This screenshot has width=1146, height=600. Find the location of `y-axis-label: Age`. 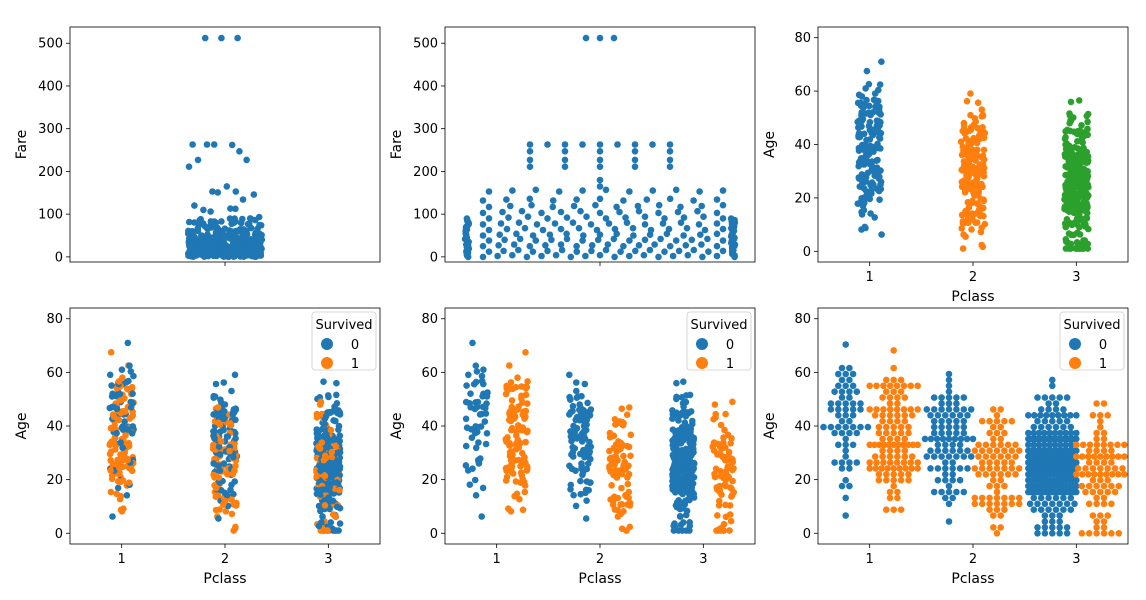

y-axis-label: Age is located at coordinates (22, 425).